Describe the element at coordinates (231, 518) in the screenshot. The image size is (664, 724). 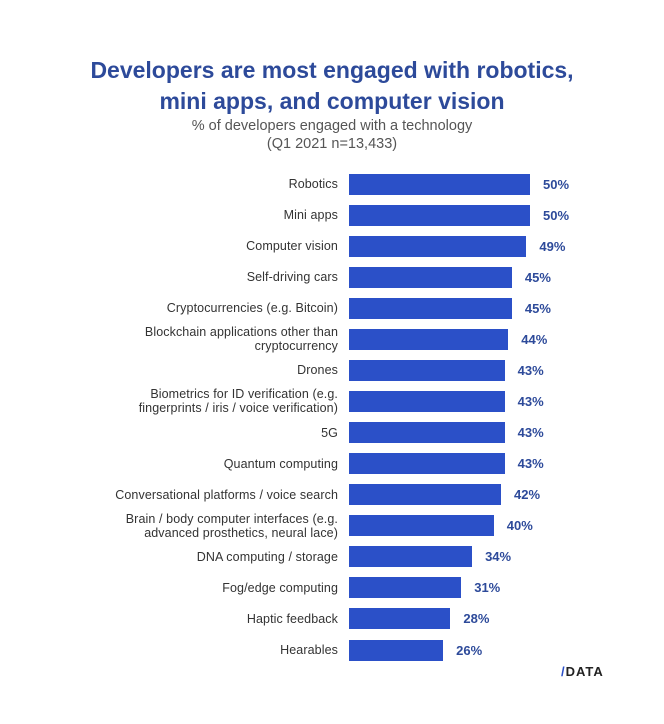
I see `category-label-line: Brain / body computer interfaces (e.g.` at that location.